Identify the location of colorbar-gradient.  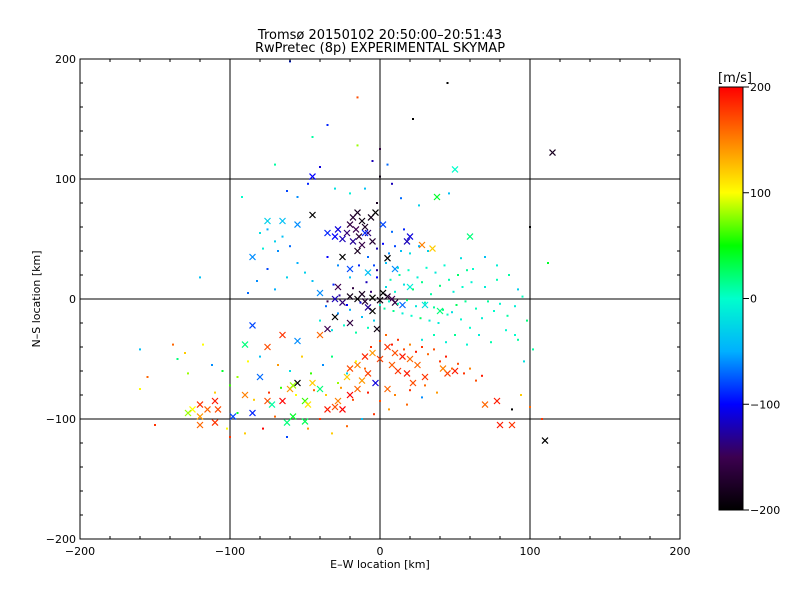
(731, 298).